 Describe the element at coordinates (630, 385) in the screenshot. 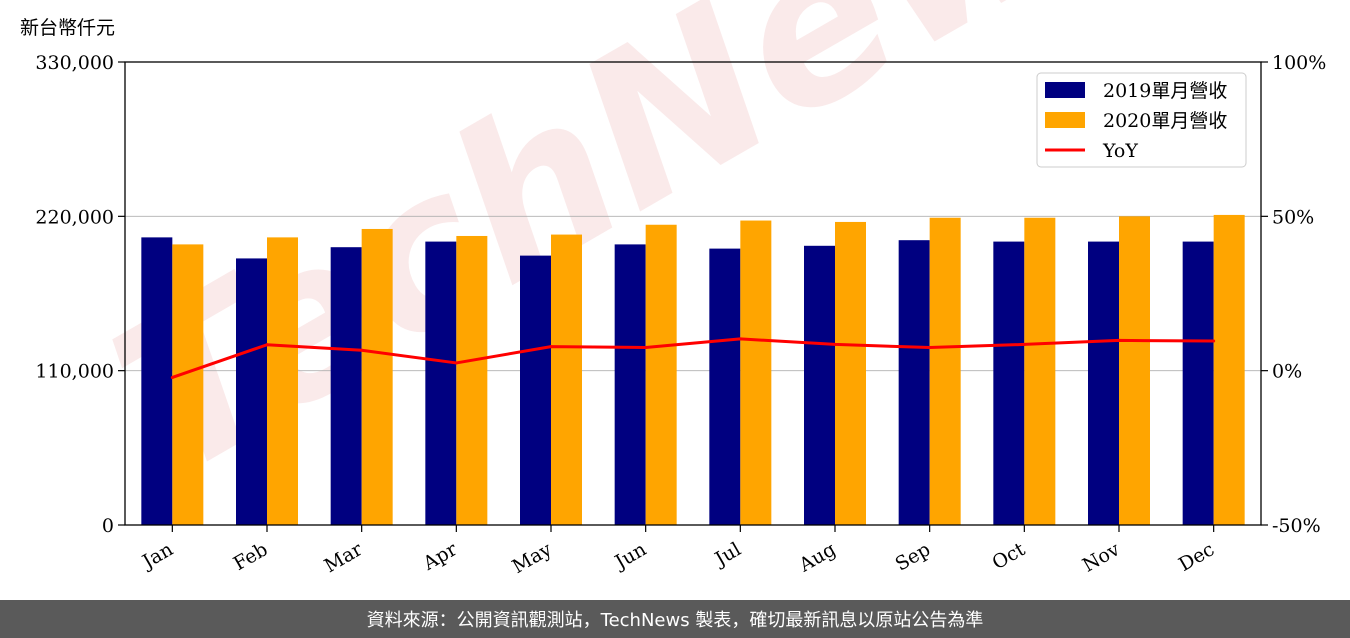

I see `bar-2019-jun` at that location.